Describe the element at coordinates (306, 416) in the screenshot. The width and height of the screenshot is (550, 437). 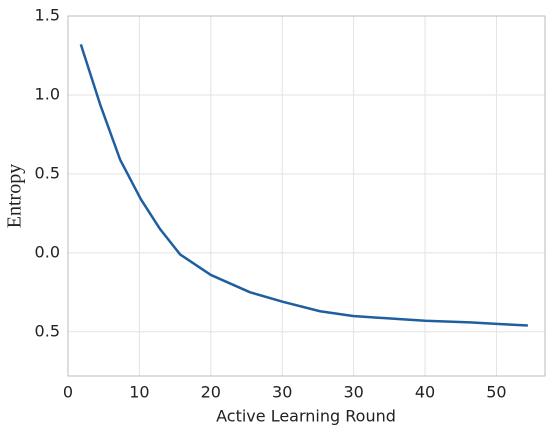
I see `x-axis-label: Active Learning Round` at that location.